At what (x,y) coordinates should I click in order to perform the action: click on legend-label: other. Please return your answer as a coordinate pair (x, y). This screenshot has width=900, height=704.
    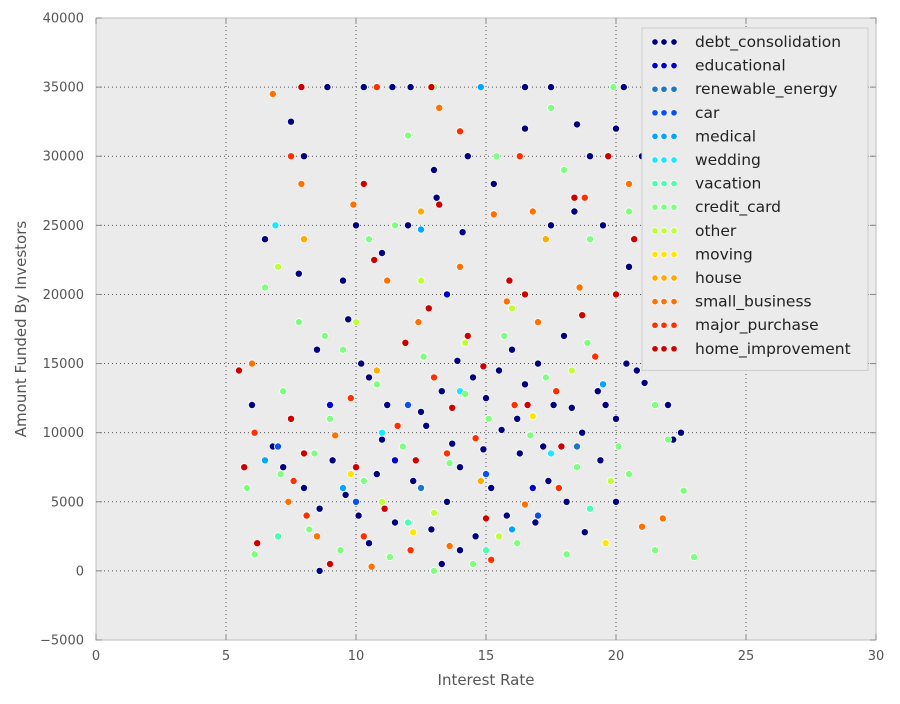
    Looking at the image, I should click on (716, 231).